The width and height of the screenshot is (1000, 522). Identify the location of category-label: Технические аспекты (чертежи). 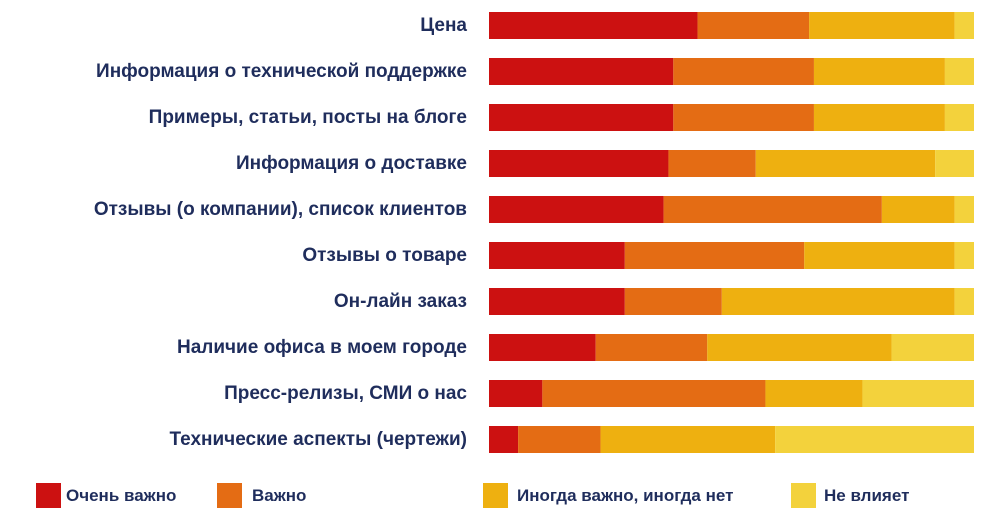
(318, 439).